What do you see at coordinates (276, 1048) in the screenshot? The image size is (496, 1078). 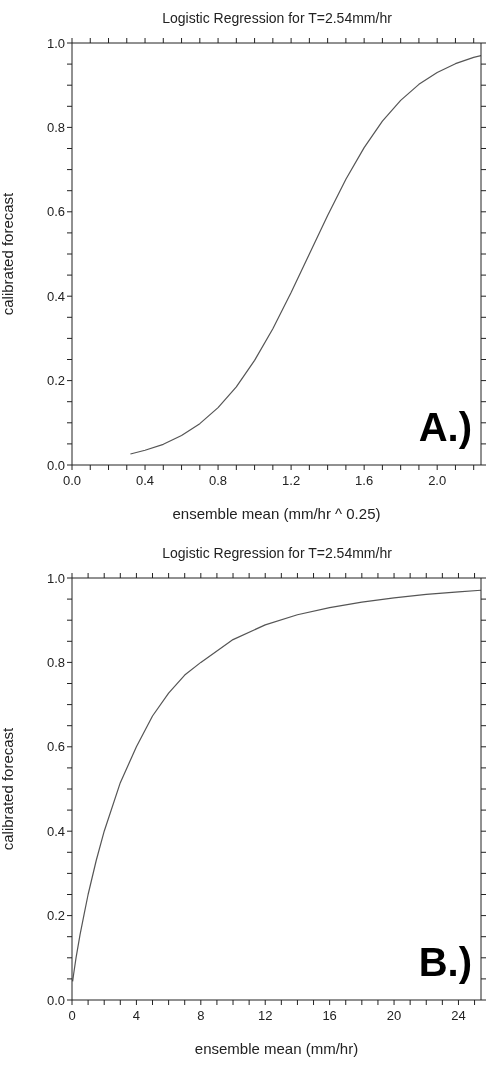 I see `x-axis-title: ensemble mean (mm/hr)` at bounding box center [276, 1048].